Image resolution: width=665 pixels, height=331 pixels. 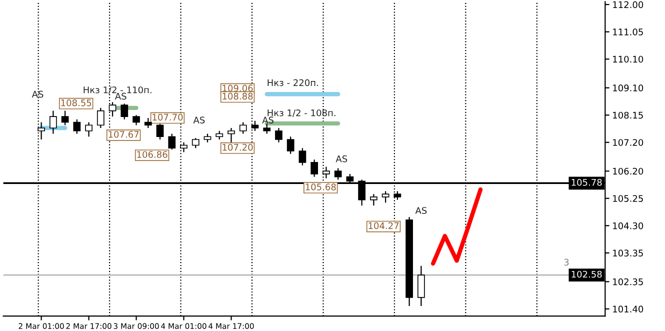 I want to click on y-tick-label: 110.10, so click(x=628, y=59).